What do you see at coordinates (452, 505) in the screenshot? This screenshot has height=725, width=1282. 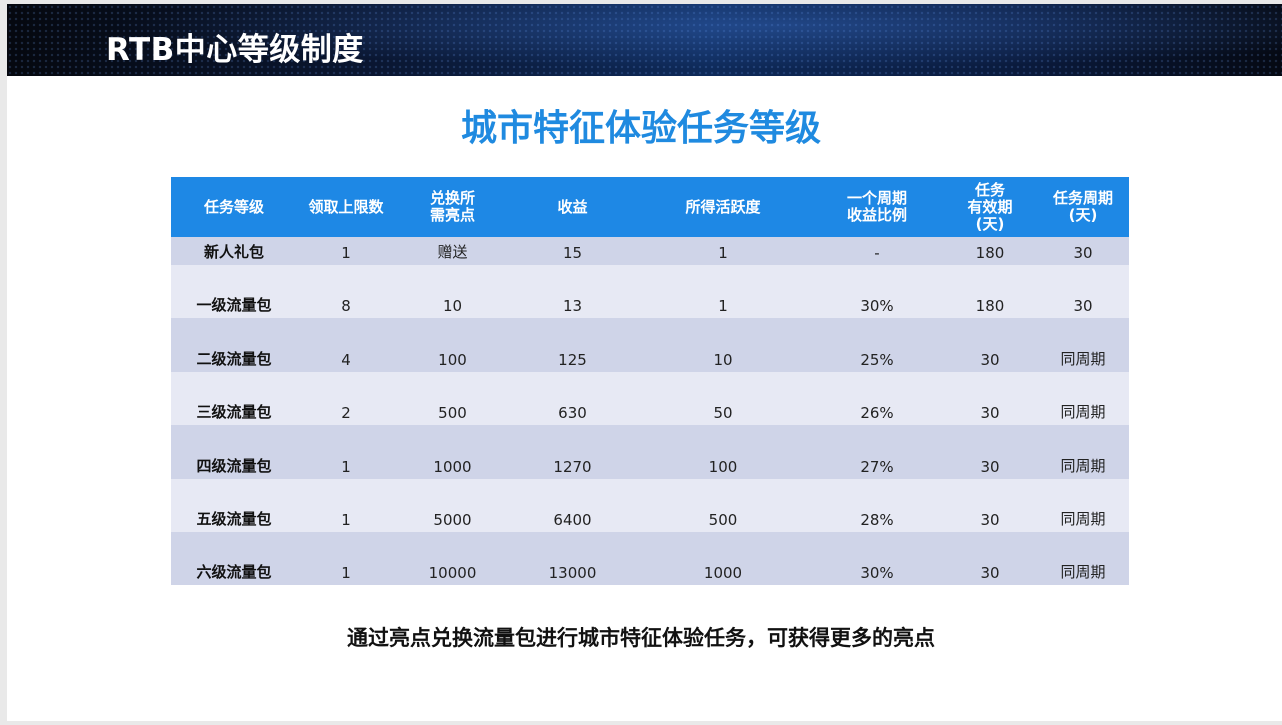 I see `cell-required-points: 5000` at bounding box center [452, 505].